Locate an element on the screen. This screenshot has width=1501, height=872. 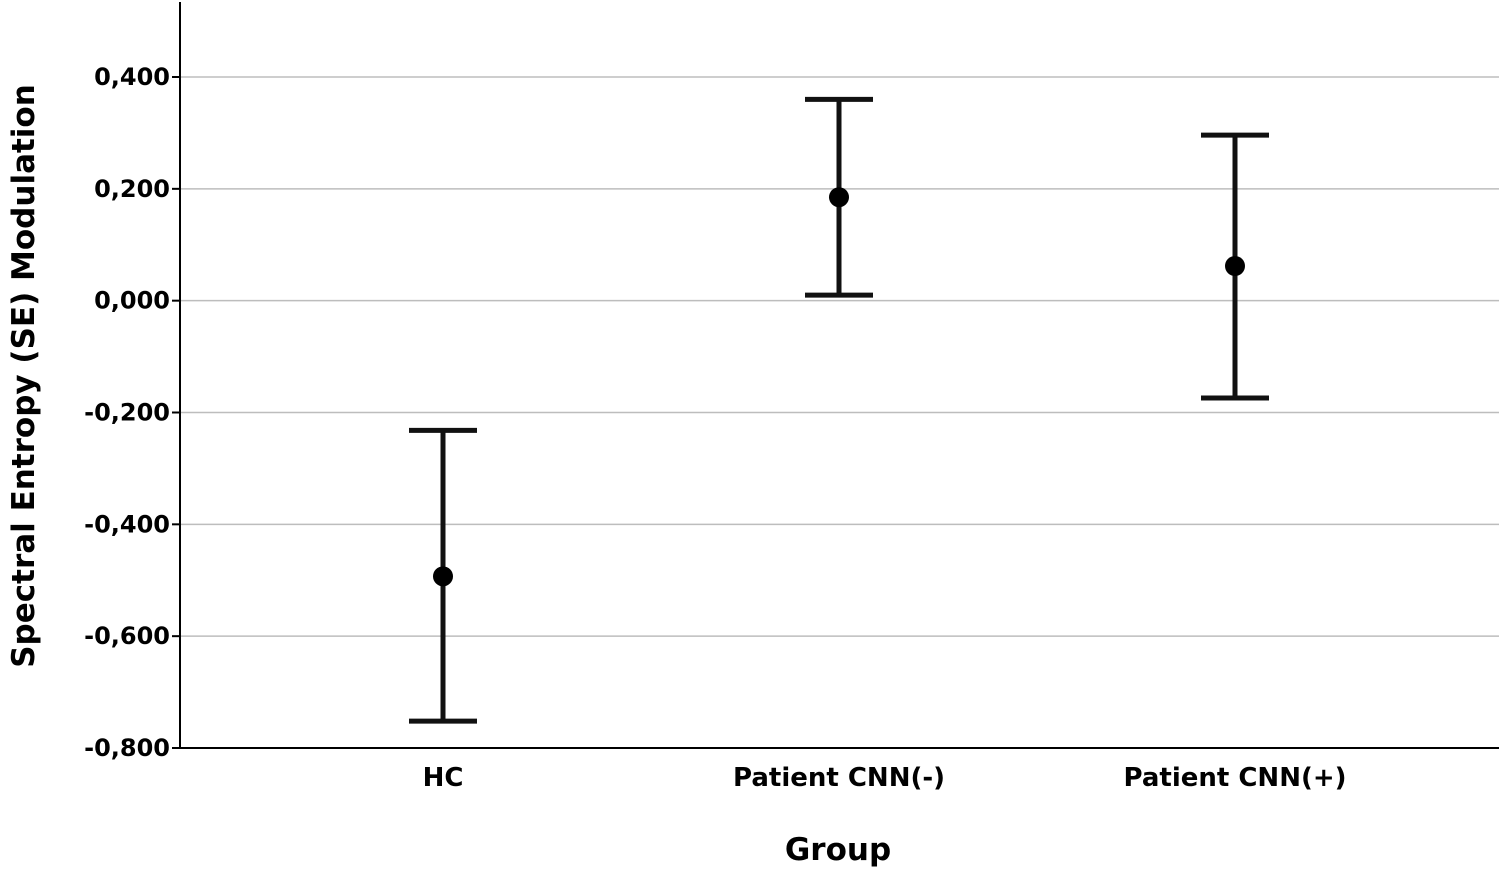
y-tick-label: 0,400 is located at coordinates (132, 77).